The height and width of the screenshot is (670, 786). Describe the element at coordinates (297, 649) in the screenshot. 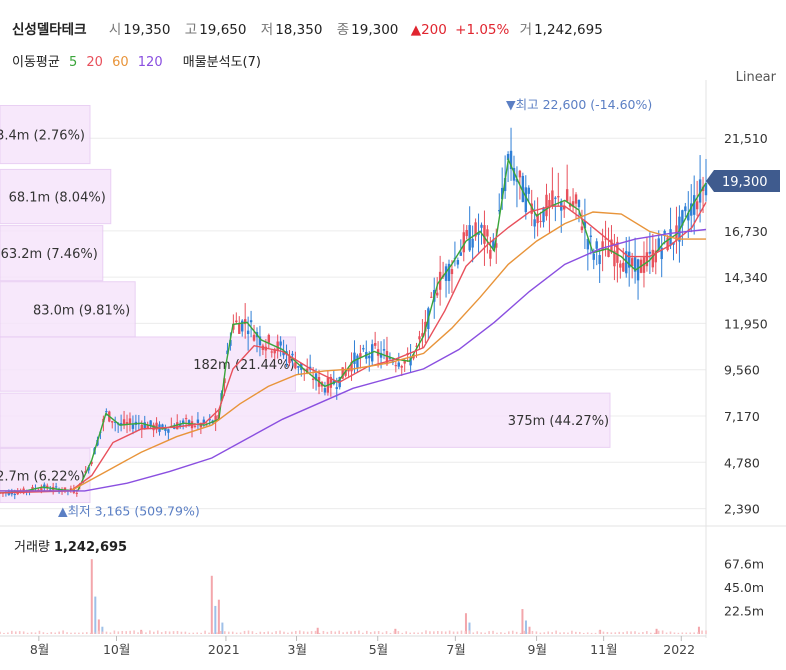

I see `x-tick-label: 3월` at that location.